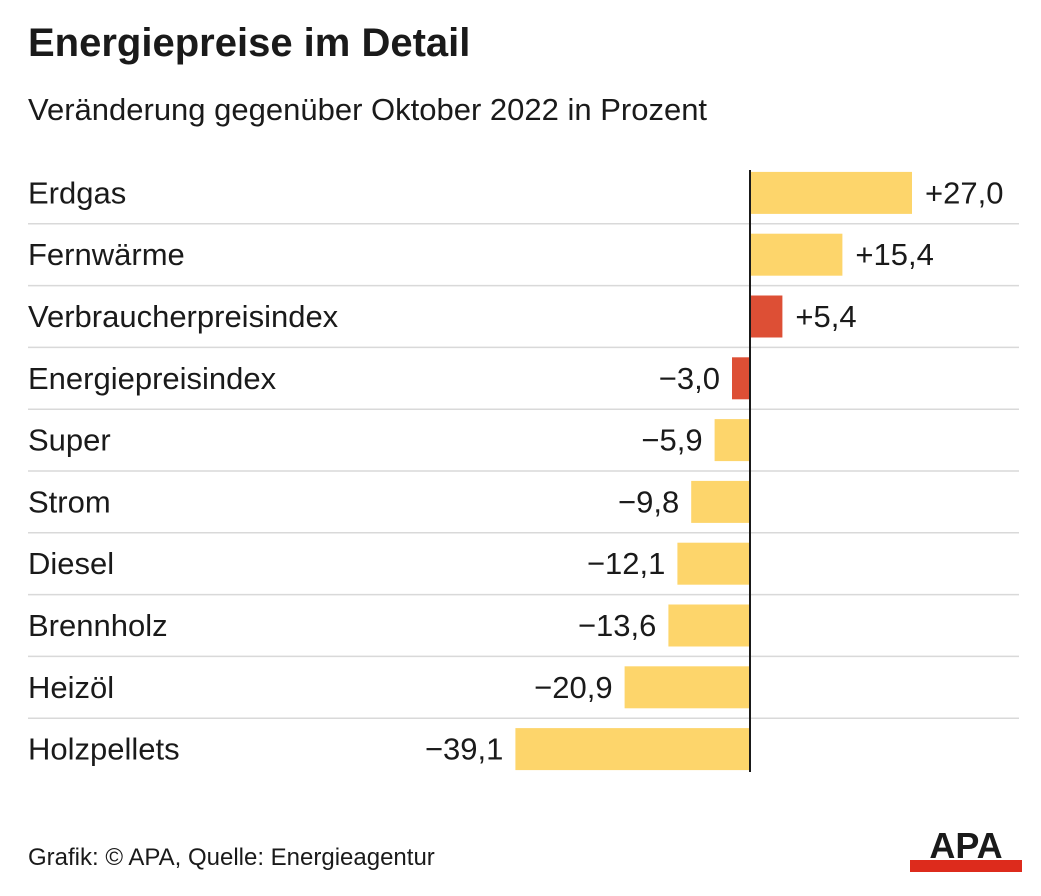 This screenshot has width=1041, height=896. I want to click on value-label: −12,1, so click(626, 563).